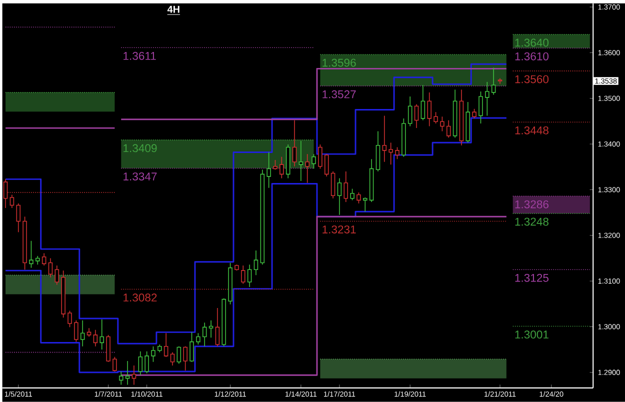 This screenshot has height=402, width=625. What do you see at coordinates (339, 62) in the screenshot?
I see `series-label: 1.3596` at bounding box center [339, 62].